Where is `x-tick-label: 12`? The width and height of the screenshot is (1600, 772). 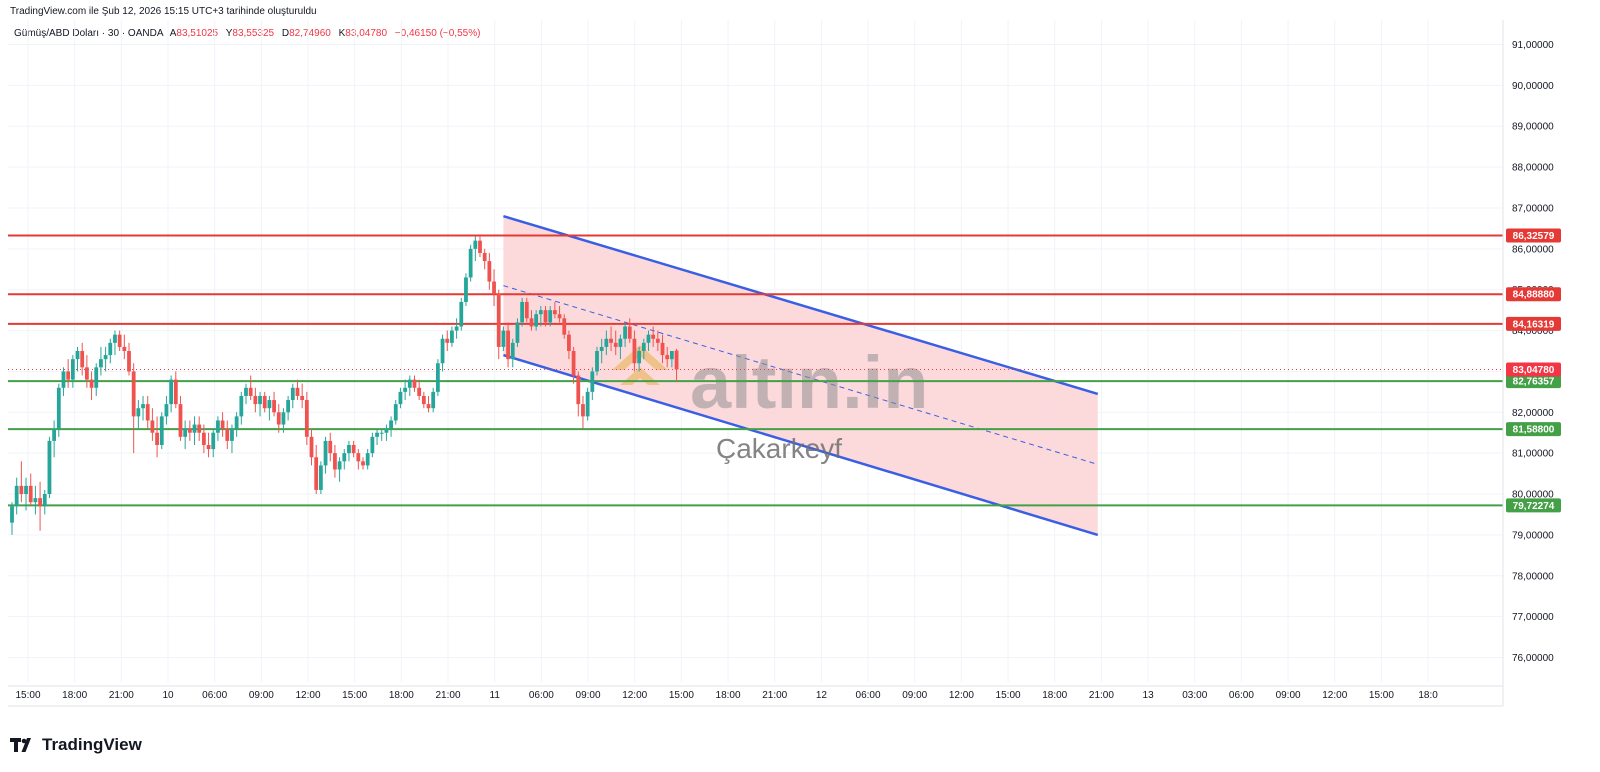 x-tick-label: 12 is located at coordinates (822, 695).